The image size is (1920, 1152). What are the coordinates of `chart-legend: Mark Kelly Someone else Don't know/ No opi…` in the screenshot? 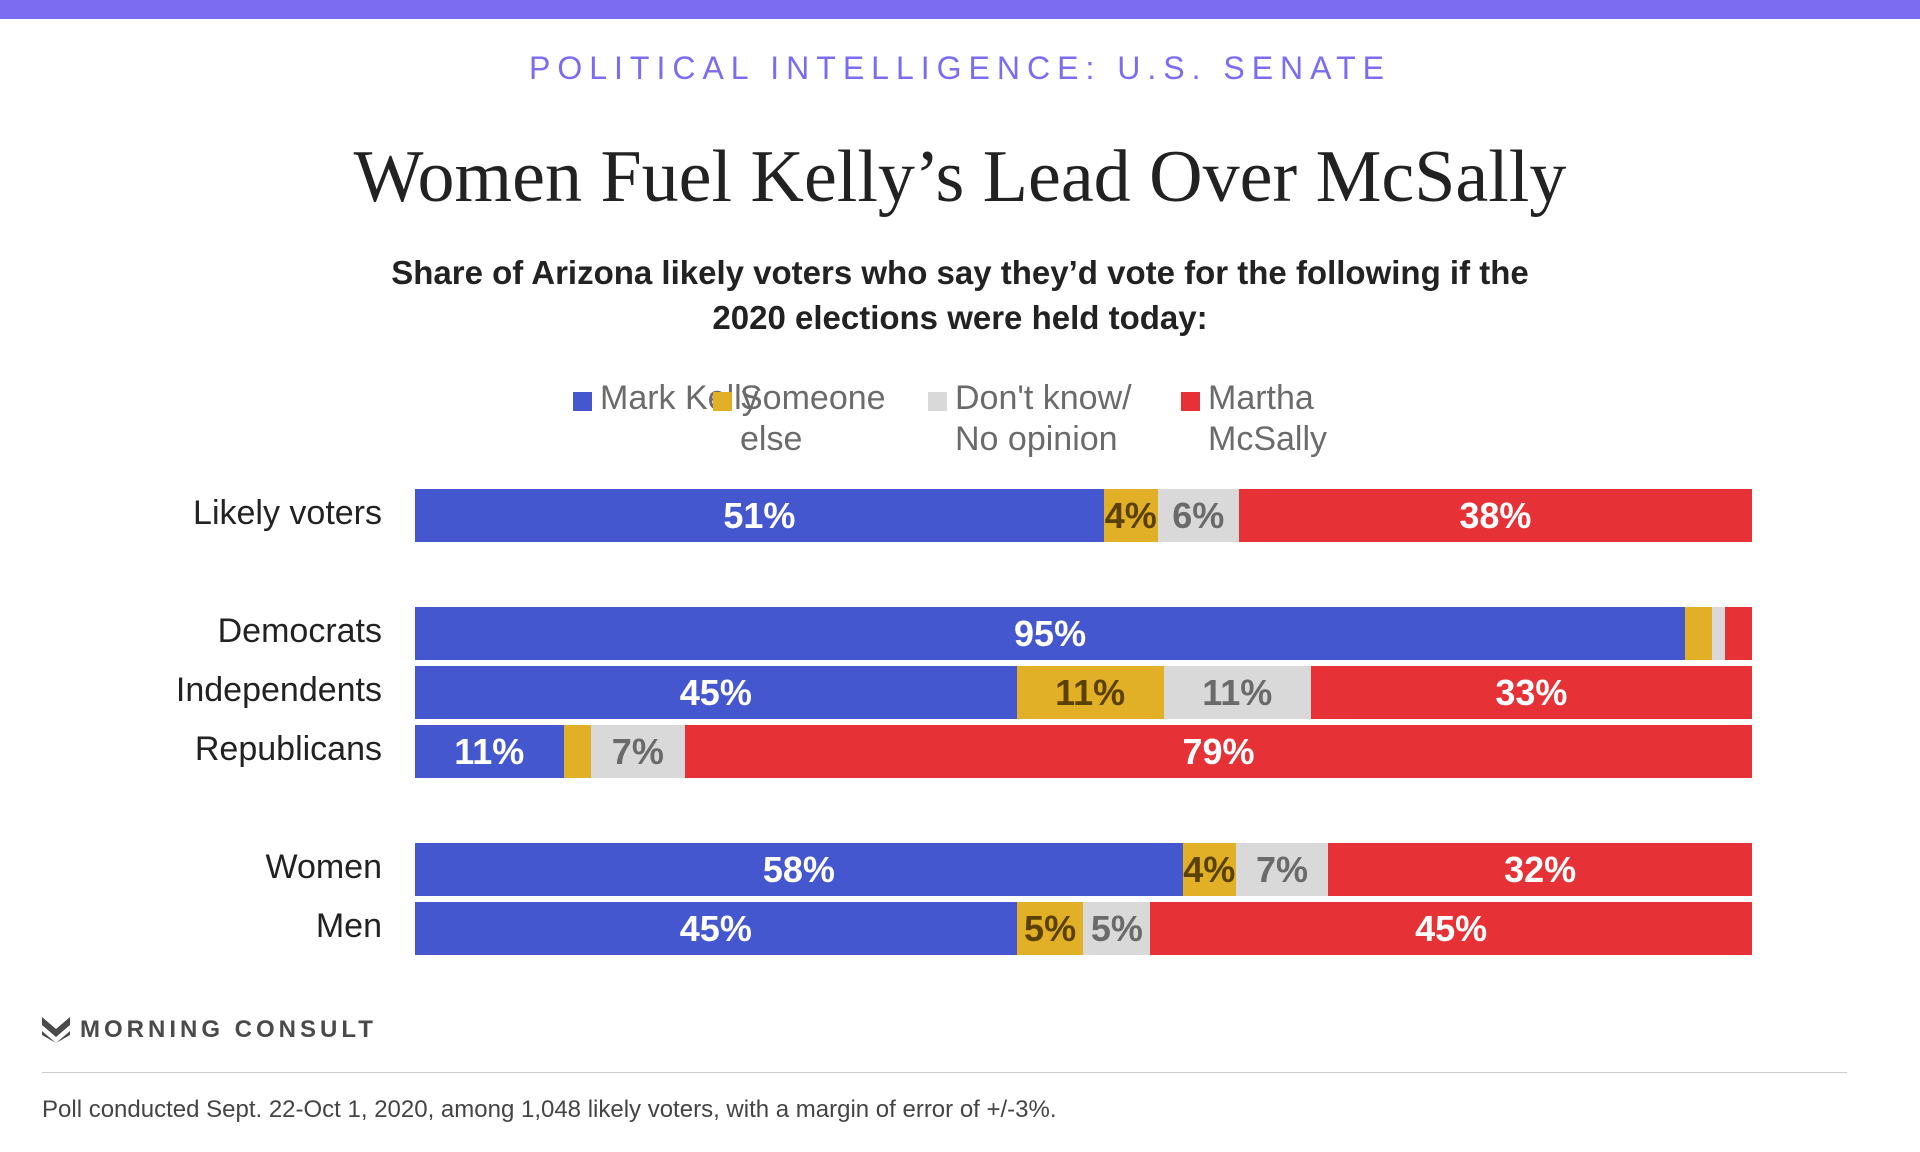 It's located at (960, 428).